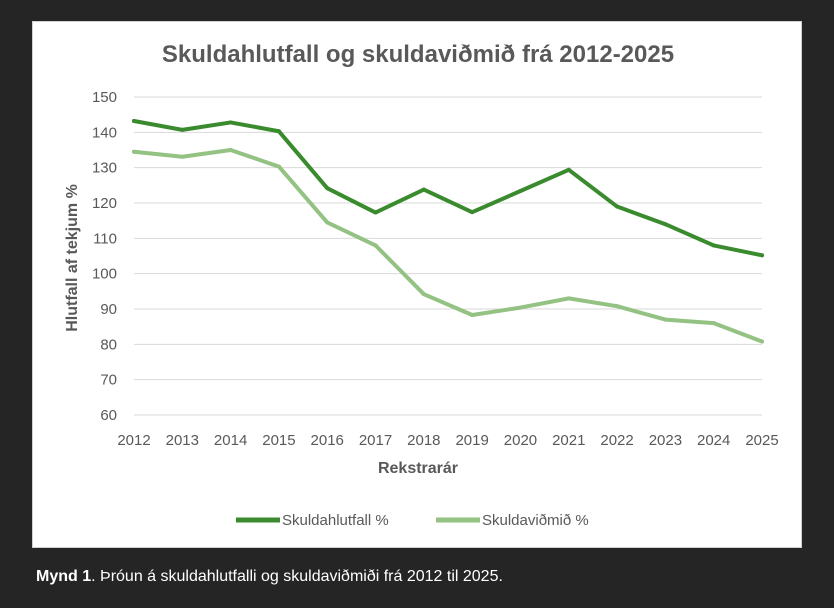 The height and width of the screenshot is (608, 834). Describe the element at coordinates (471, 440) in the screenshot. I see `x-tick-label: 2019` at that location.